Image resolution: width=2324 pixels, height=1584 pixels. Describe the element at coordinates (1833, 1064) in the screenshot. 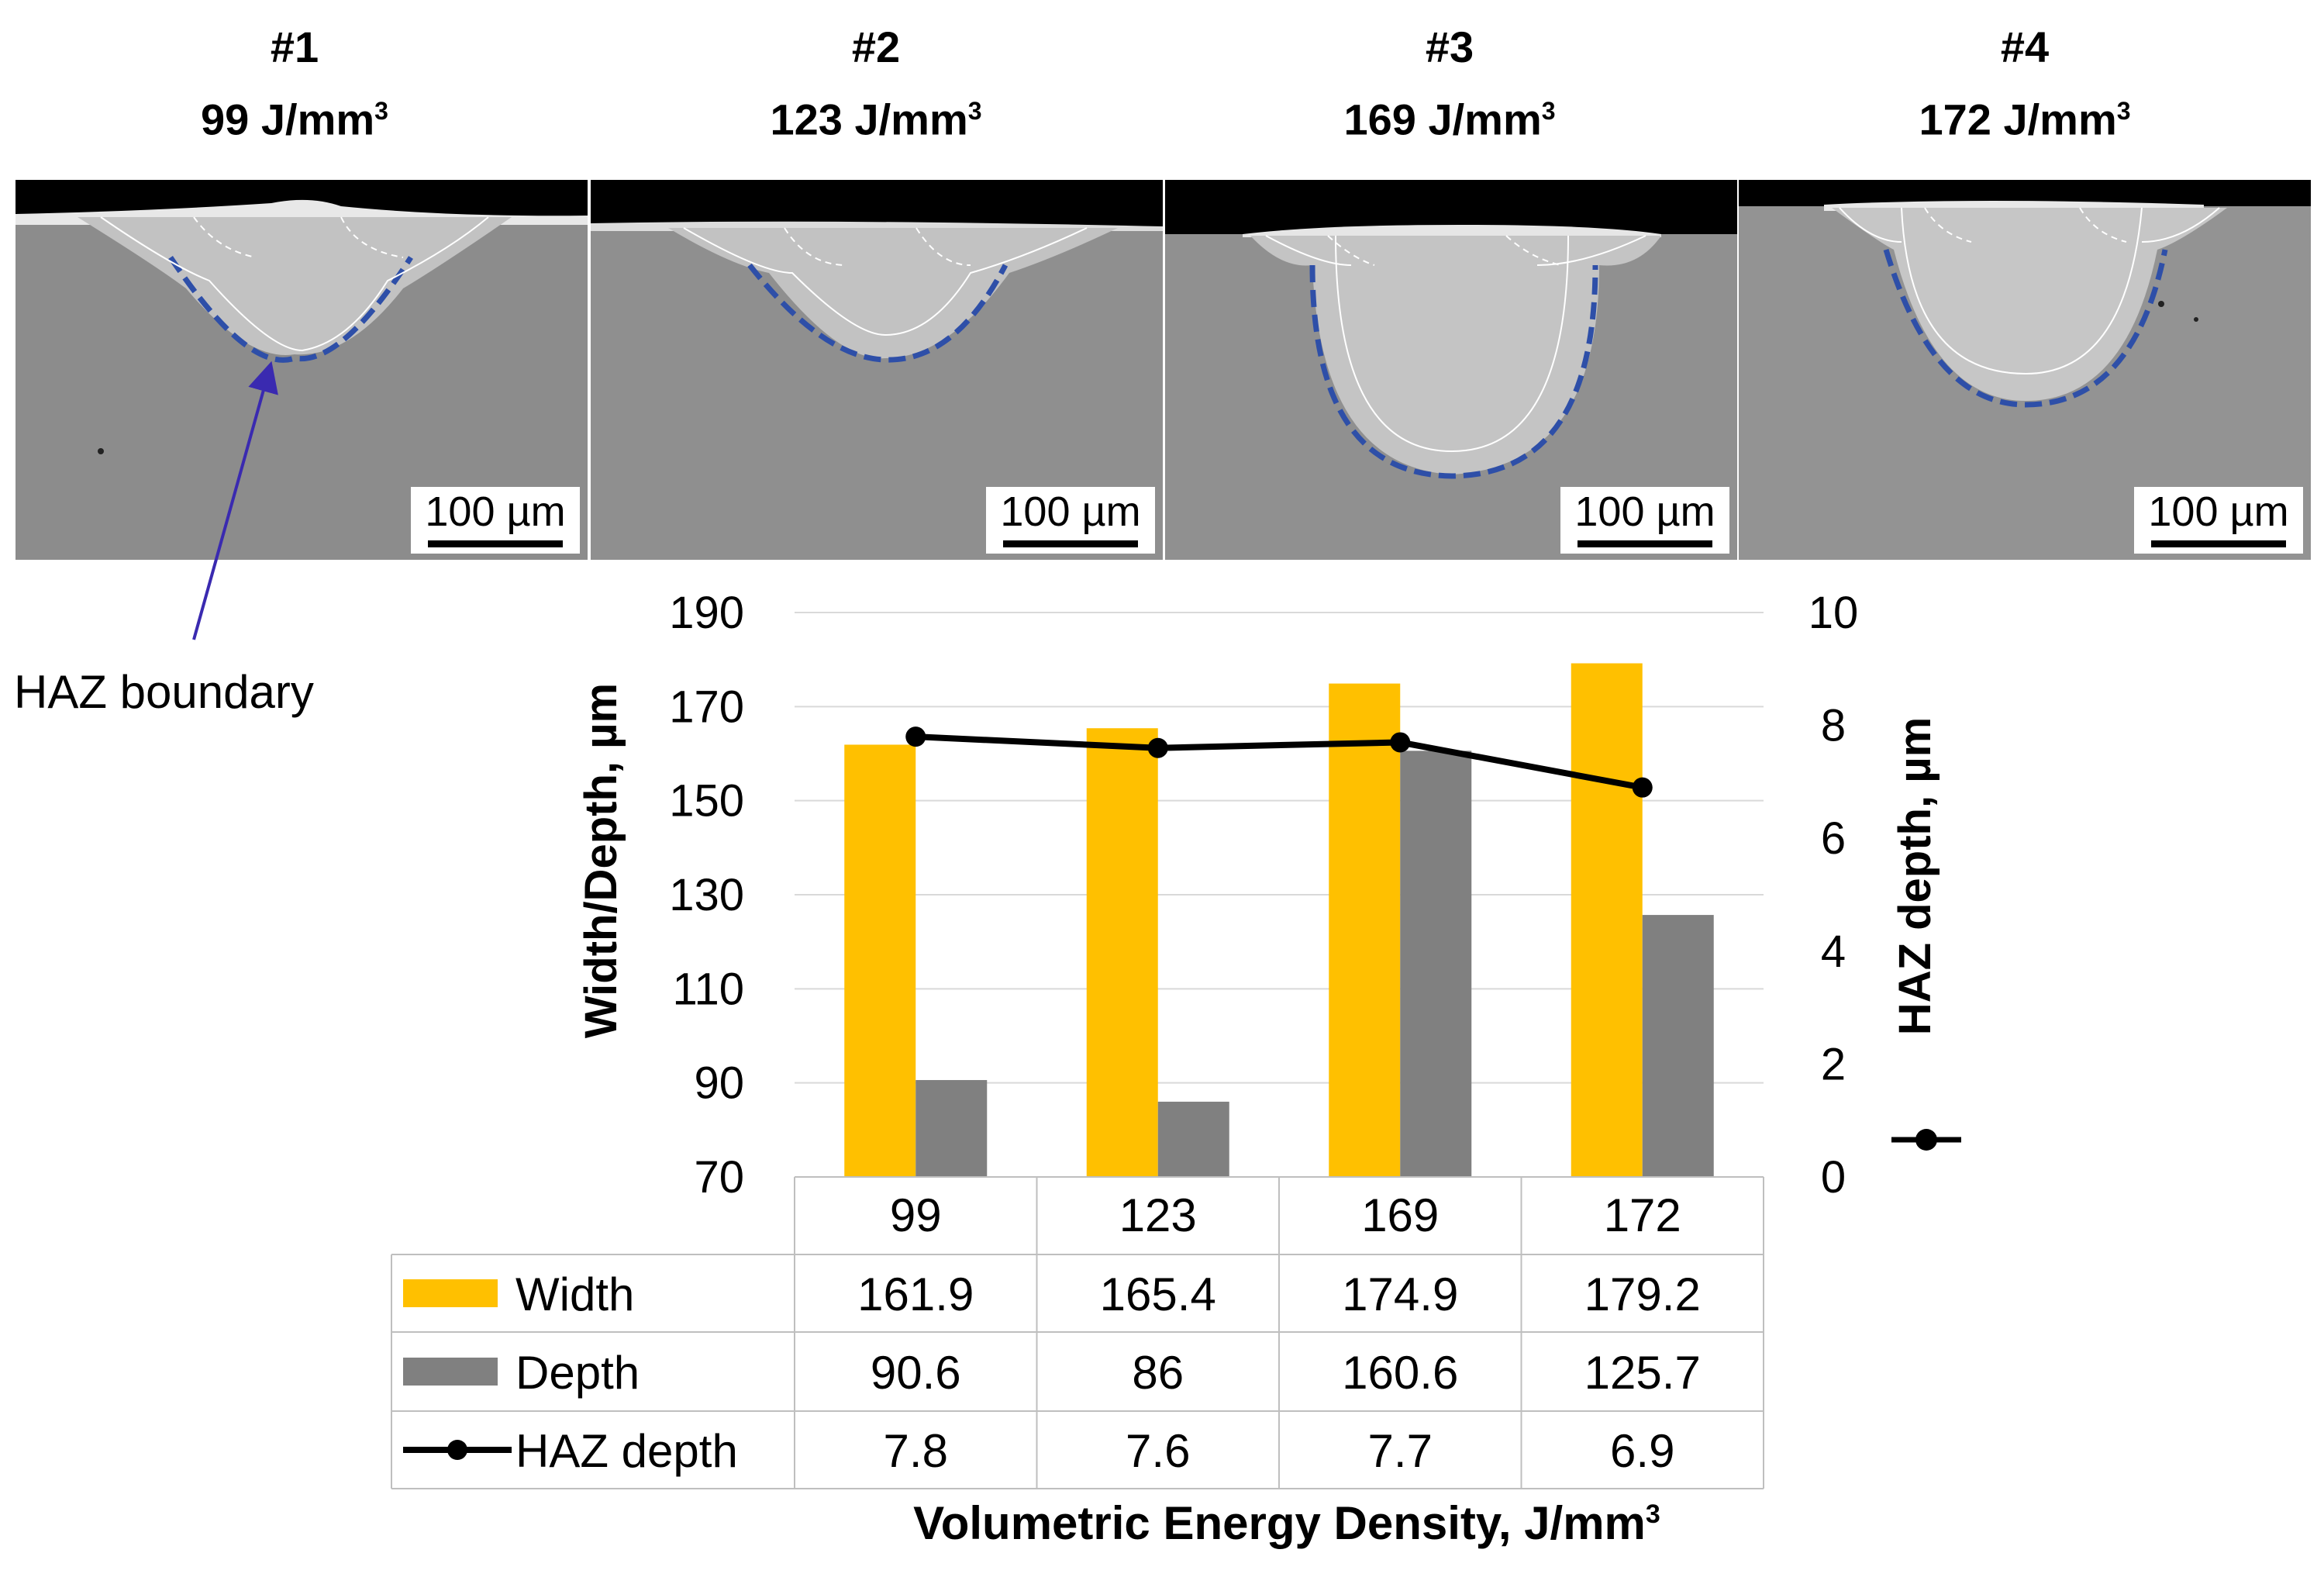

I see `y2-tick-label: 2` at that location.